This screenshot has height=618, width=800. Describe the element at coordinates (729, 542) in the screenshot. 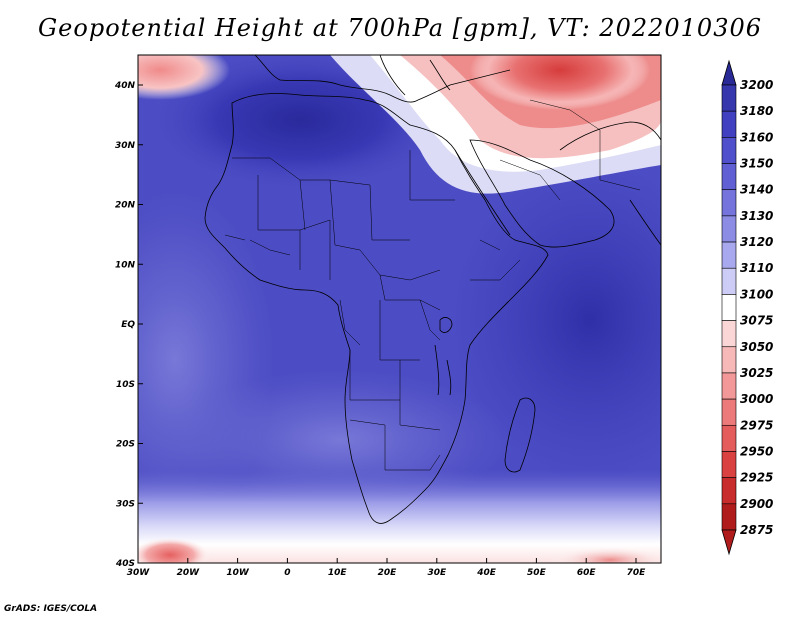

I see `colorbar-bottom-arrow` at that location.